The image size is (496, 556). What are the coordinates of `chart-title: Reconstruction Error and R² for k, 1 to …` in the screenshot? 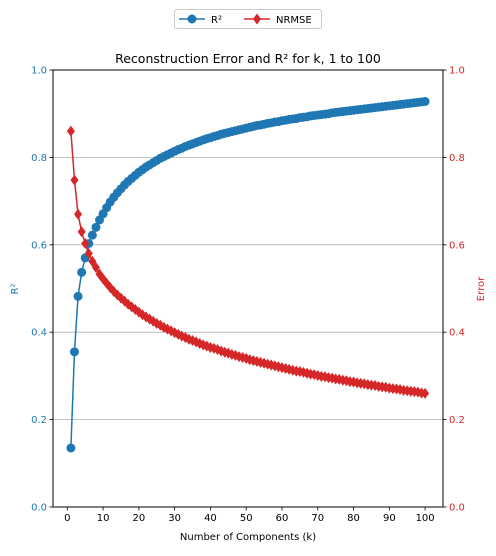 It's located at (248, 58).